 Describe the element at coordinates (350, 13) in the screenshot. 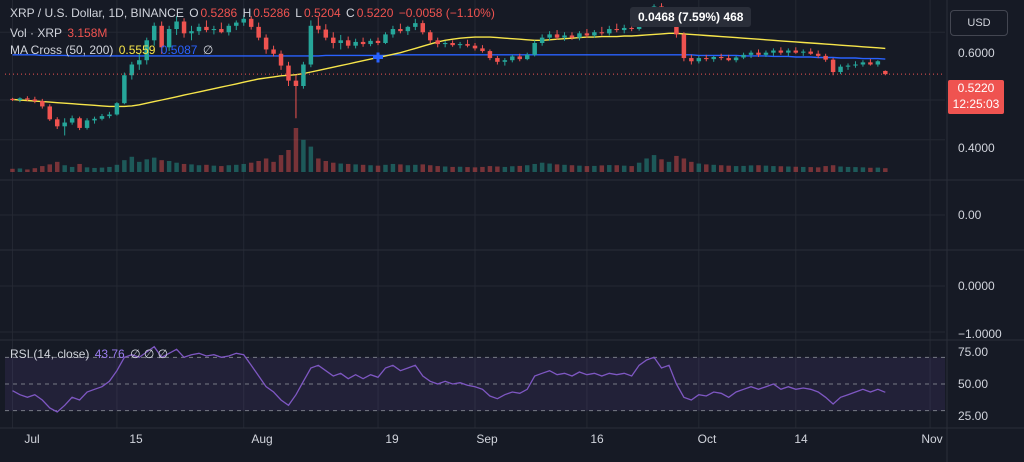

I see `close-label: C` at that location.